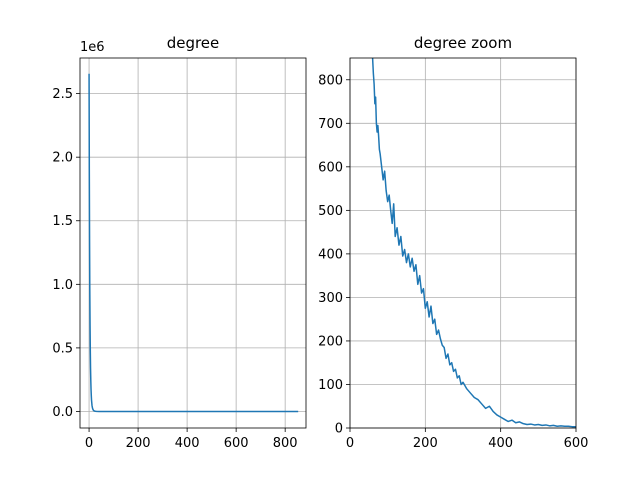 This screenshot has width=640, height=480. I want to click on y-tick-label: 2.0, so click(62, 158).